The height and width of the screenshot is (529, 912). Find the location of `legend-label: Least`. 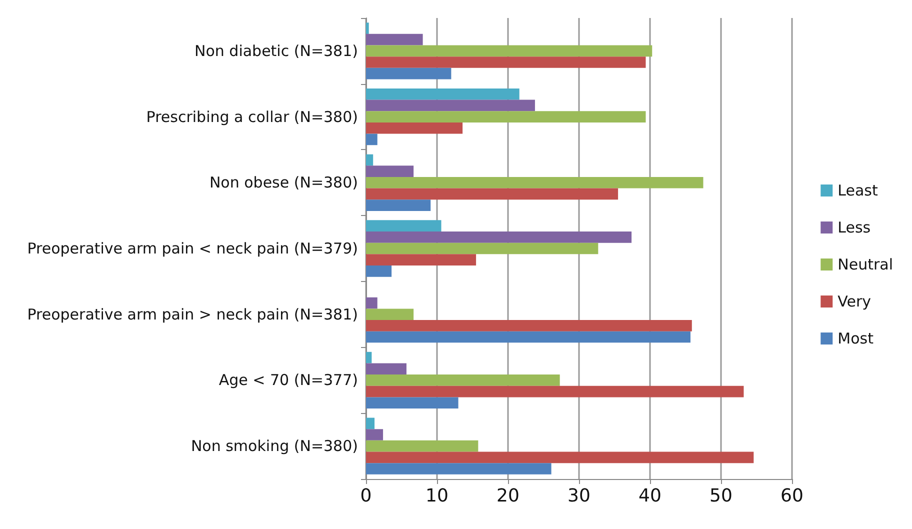

legend-label: Least is located at coordinates (858, 191).